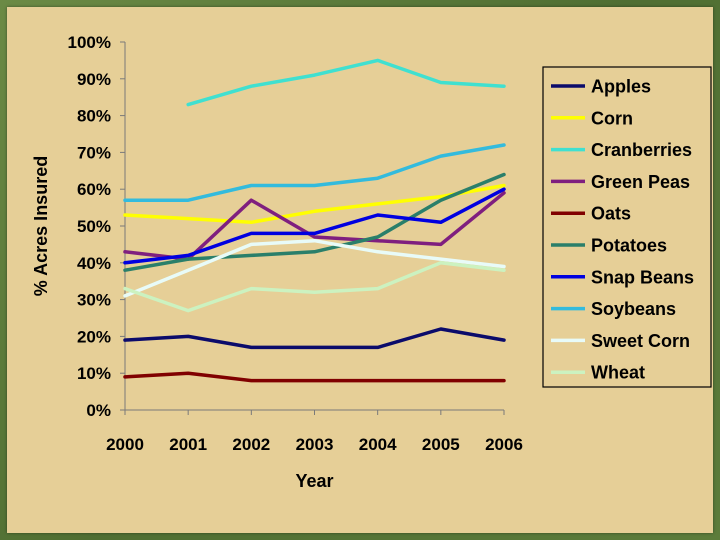  What do you see at coordinates (618, 373) in the screenshot?
I see `legend-label-wheat: Wheat` at bounding box center [618, 373].